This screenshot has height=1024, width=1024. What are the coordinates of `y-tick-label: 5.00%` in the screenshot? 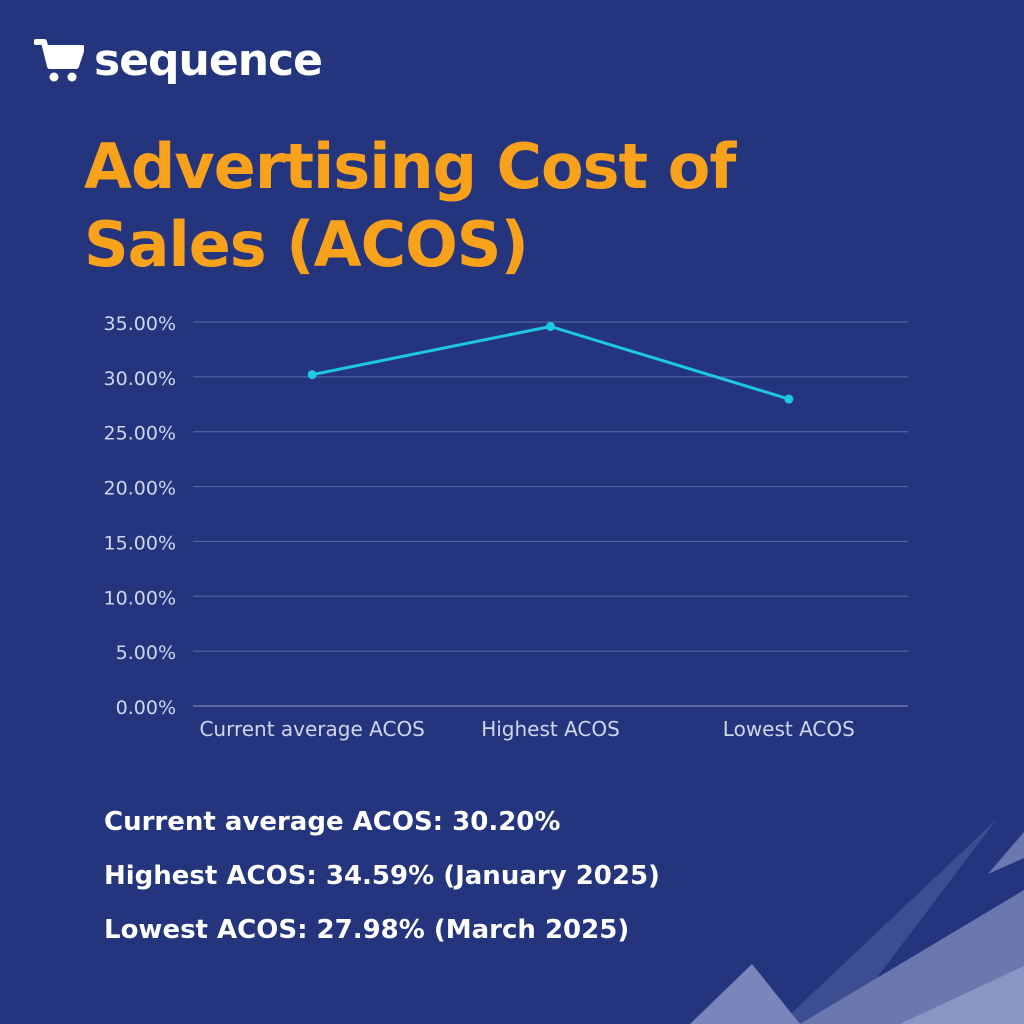 It's located at (146, 653).